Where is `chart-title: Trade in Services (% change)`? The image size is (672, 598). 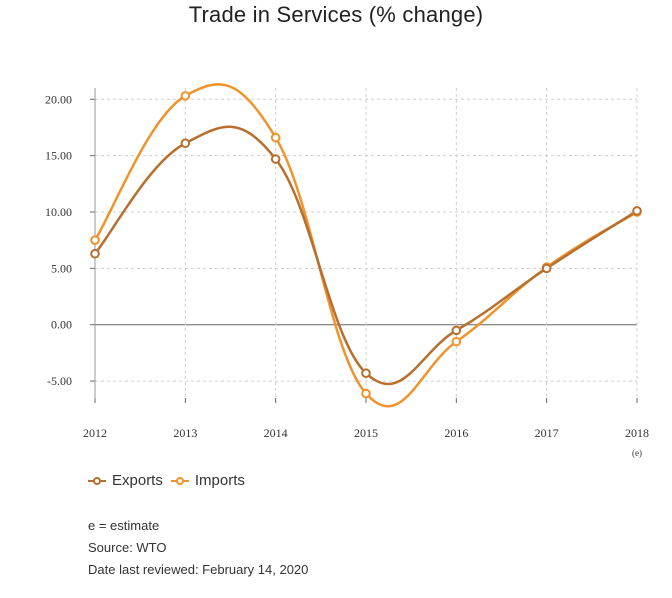
chart-title: Trade in Services (% change) is located at coordinates (336, 14).